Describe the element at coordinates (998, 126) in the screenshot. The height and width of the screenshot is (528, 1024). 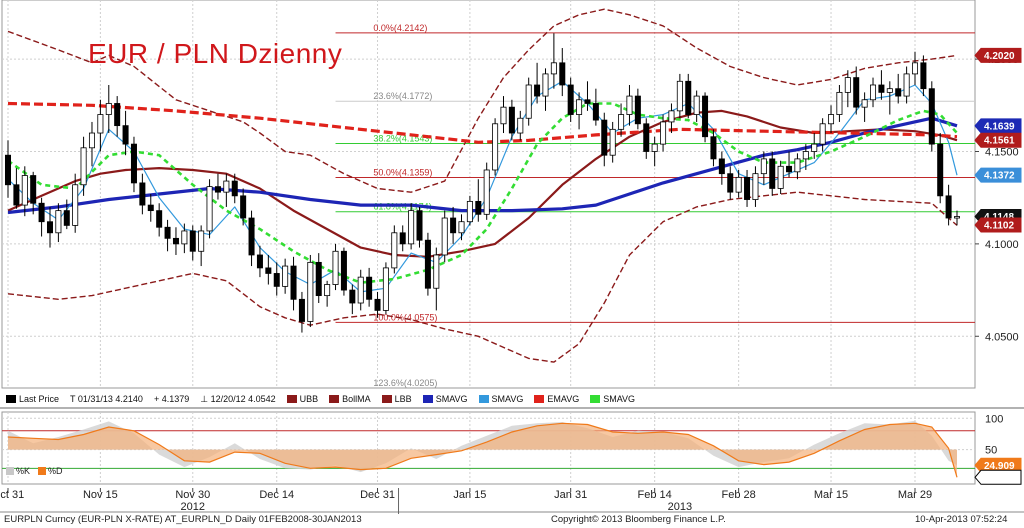
I see `price-tag: 4.1639` at that location.